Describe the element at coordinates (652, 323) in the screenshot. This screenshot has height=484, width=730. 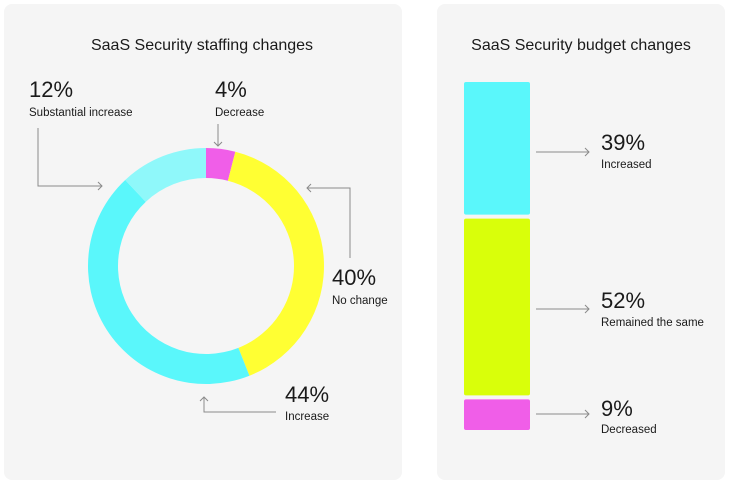
I see `remained-label: Remained the same` at that location.